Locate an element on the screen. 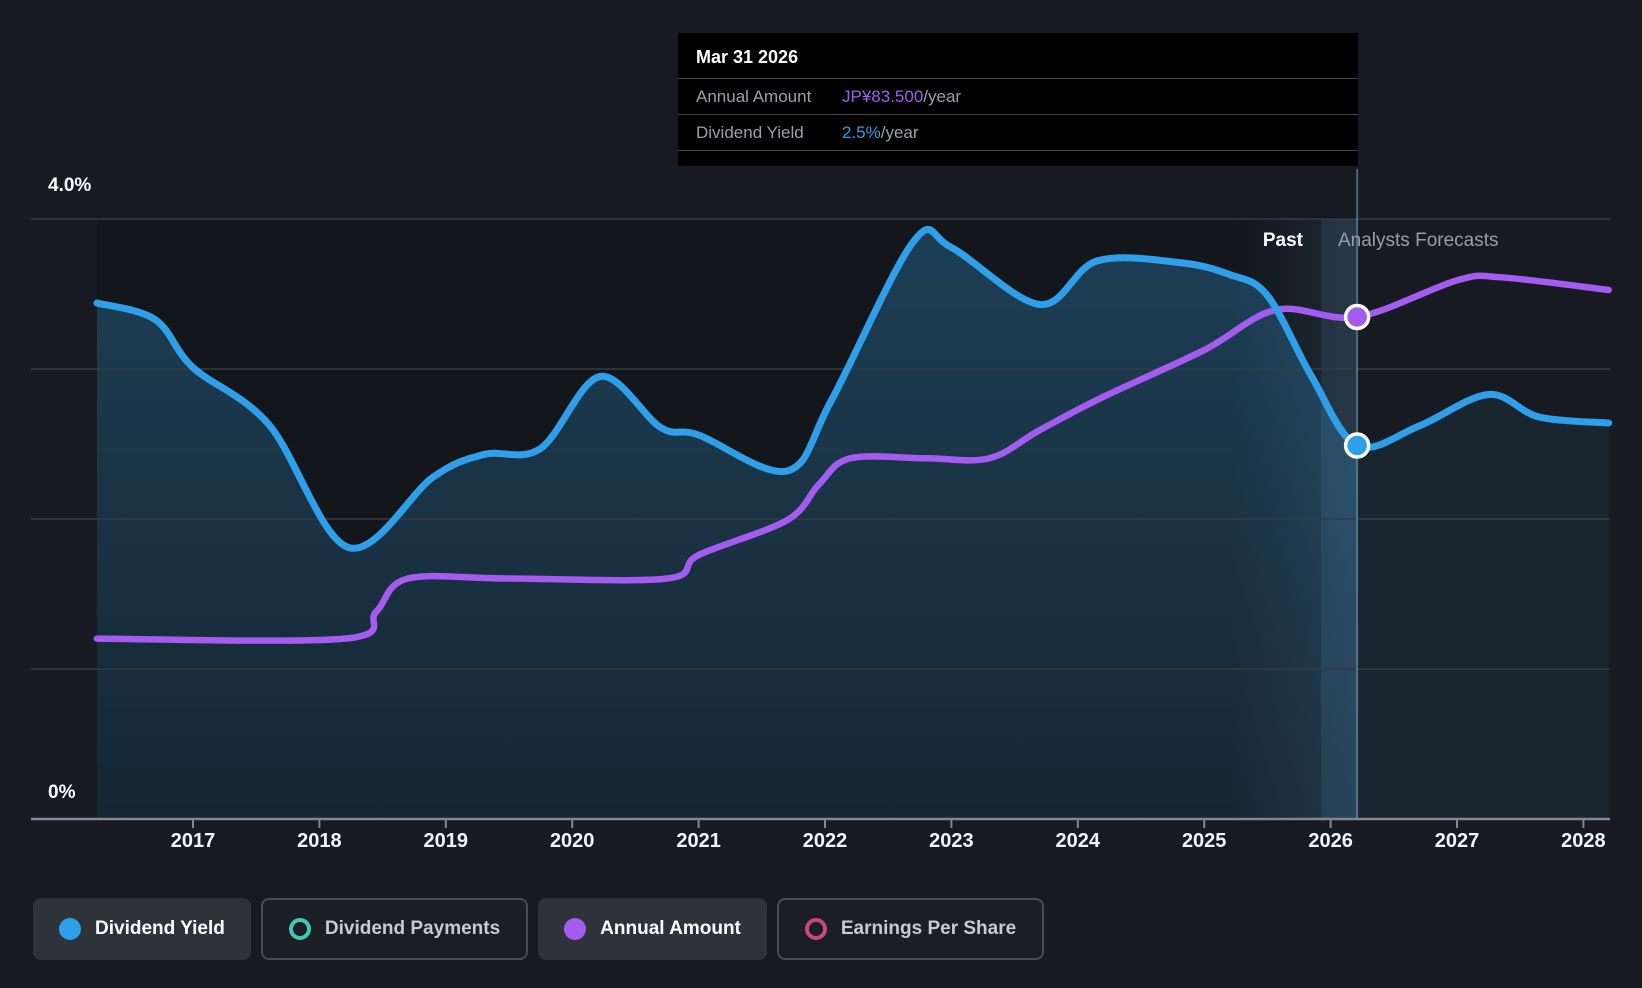 The image size is (1642, 988). x-tick-label-2023: 2023 is located at coordinates (951, 841).